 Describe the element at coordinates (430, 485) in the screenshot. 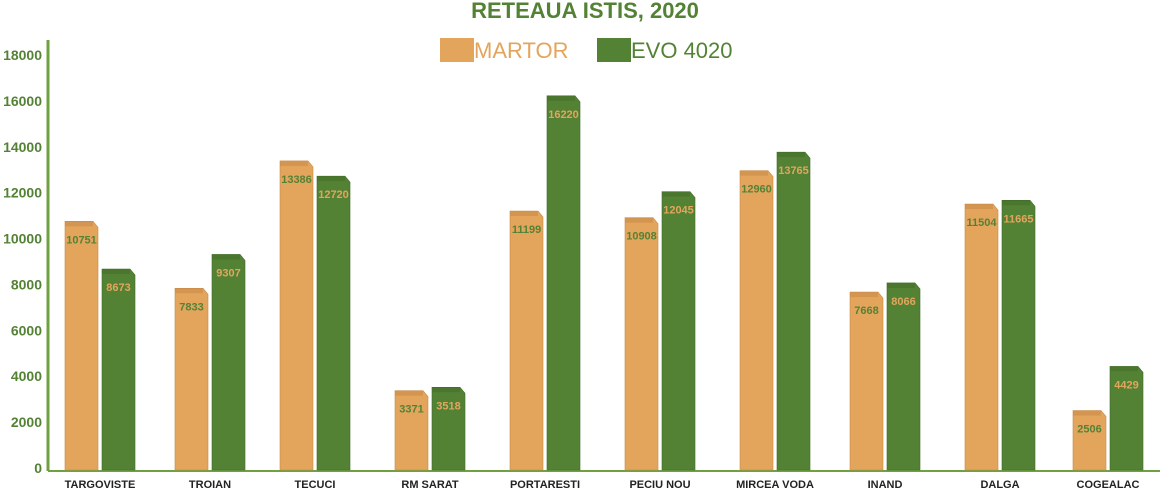

I see `x-tick-label: RM SARAT` at that location.